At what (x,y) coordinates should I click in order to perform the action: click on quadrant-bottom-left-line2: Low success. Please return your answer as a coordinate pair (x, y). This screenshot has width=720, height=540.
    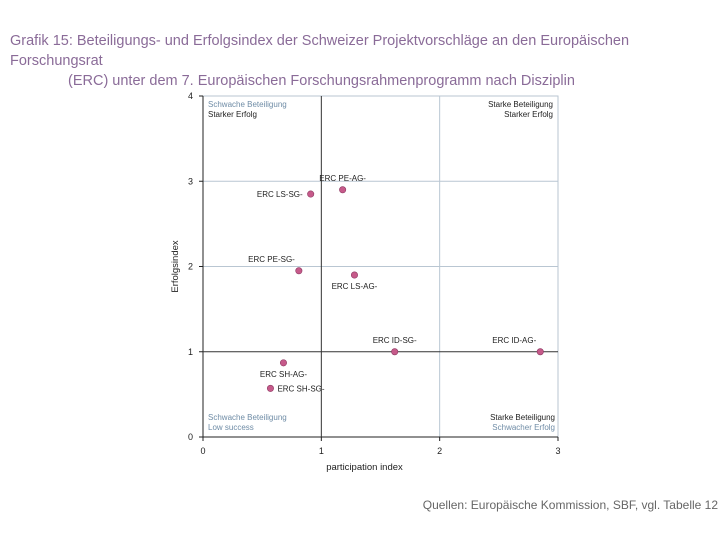
    Looking at the image, I should click on (231, 427).